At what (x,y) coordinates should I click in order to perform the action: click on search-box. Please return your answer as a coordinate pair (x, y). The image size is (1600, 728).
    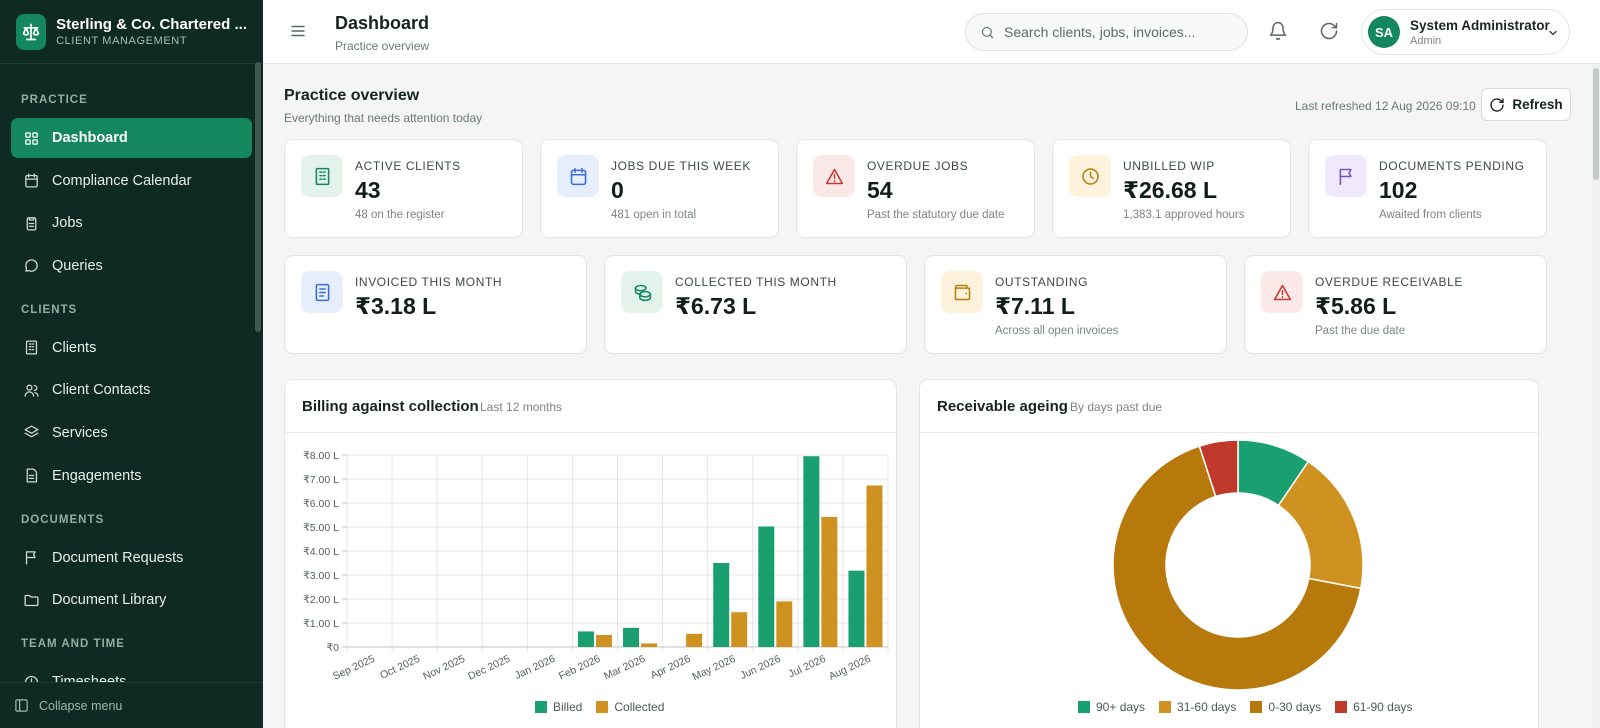
    Looking at the image, I should click on (1106, 32).